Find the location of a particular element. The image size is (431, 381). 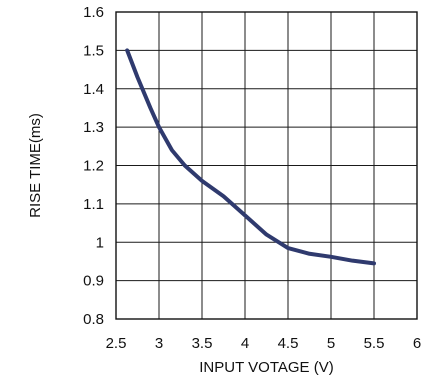

y-tick-label: 1.6 is located at coordinates (93, 12).